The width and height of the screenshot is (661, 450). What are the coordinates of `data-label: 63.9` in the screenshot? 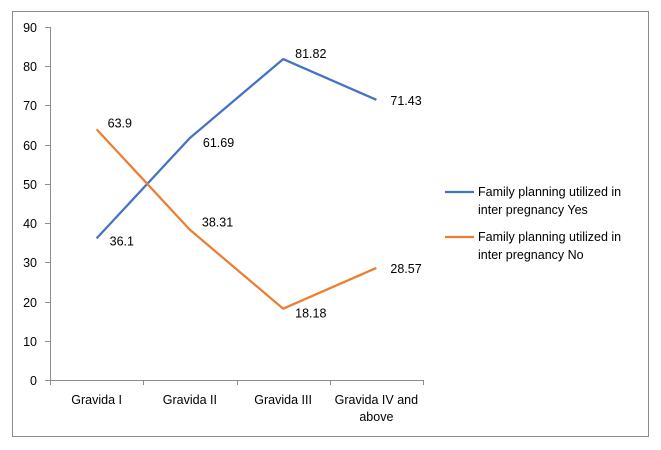 It's located at (120, 123).